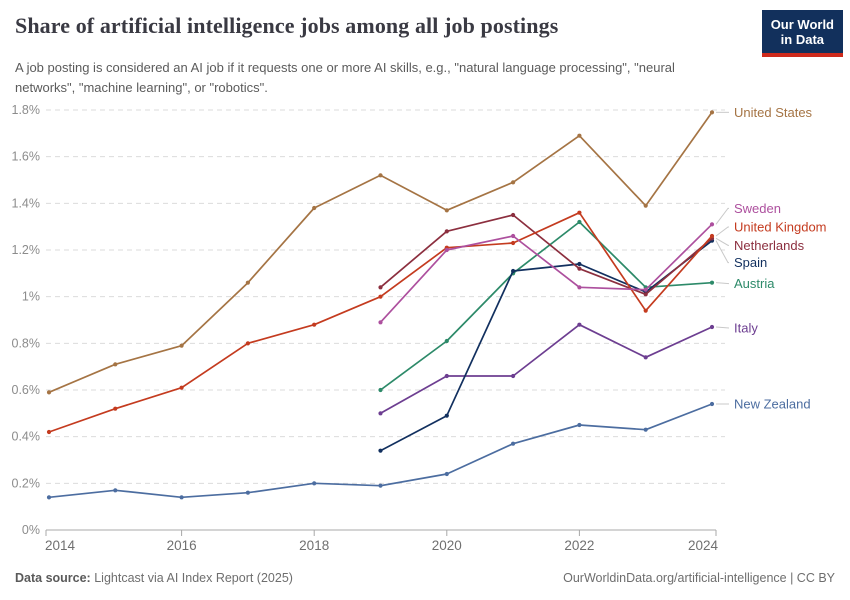 This screenshot has width=850, height=600. I want to click on series-new-zealand, so click(380, 450).